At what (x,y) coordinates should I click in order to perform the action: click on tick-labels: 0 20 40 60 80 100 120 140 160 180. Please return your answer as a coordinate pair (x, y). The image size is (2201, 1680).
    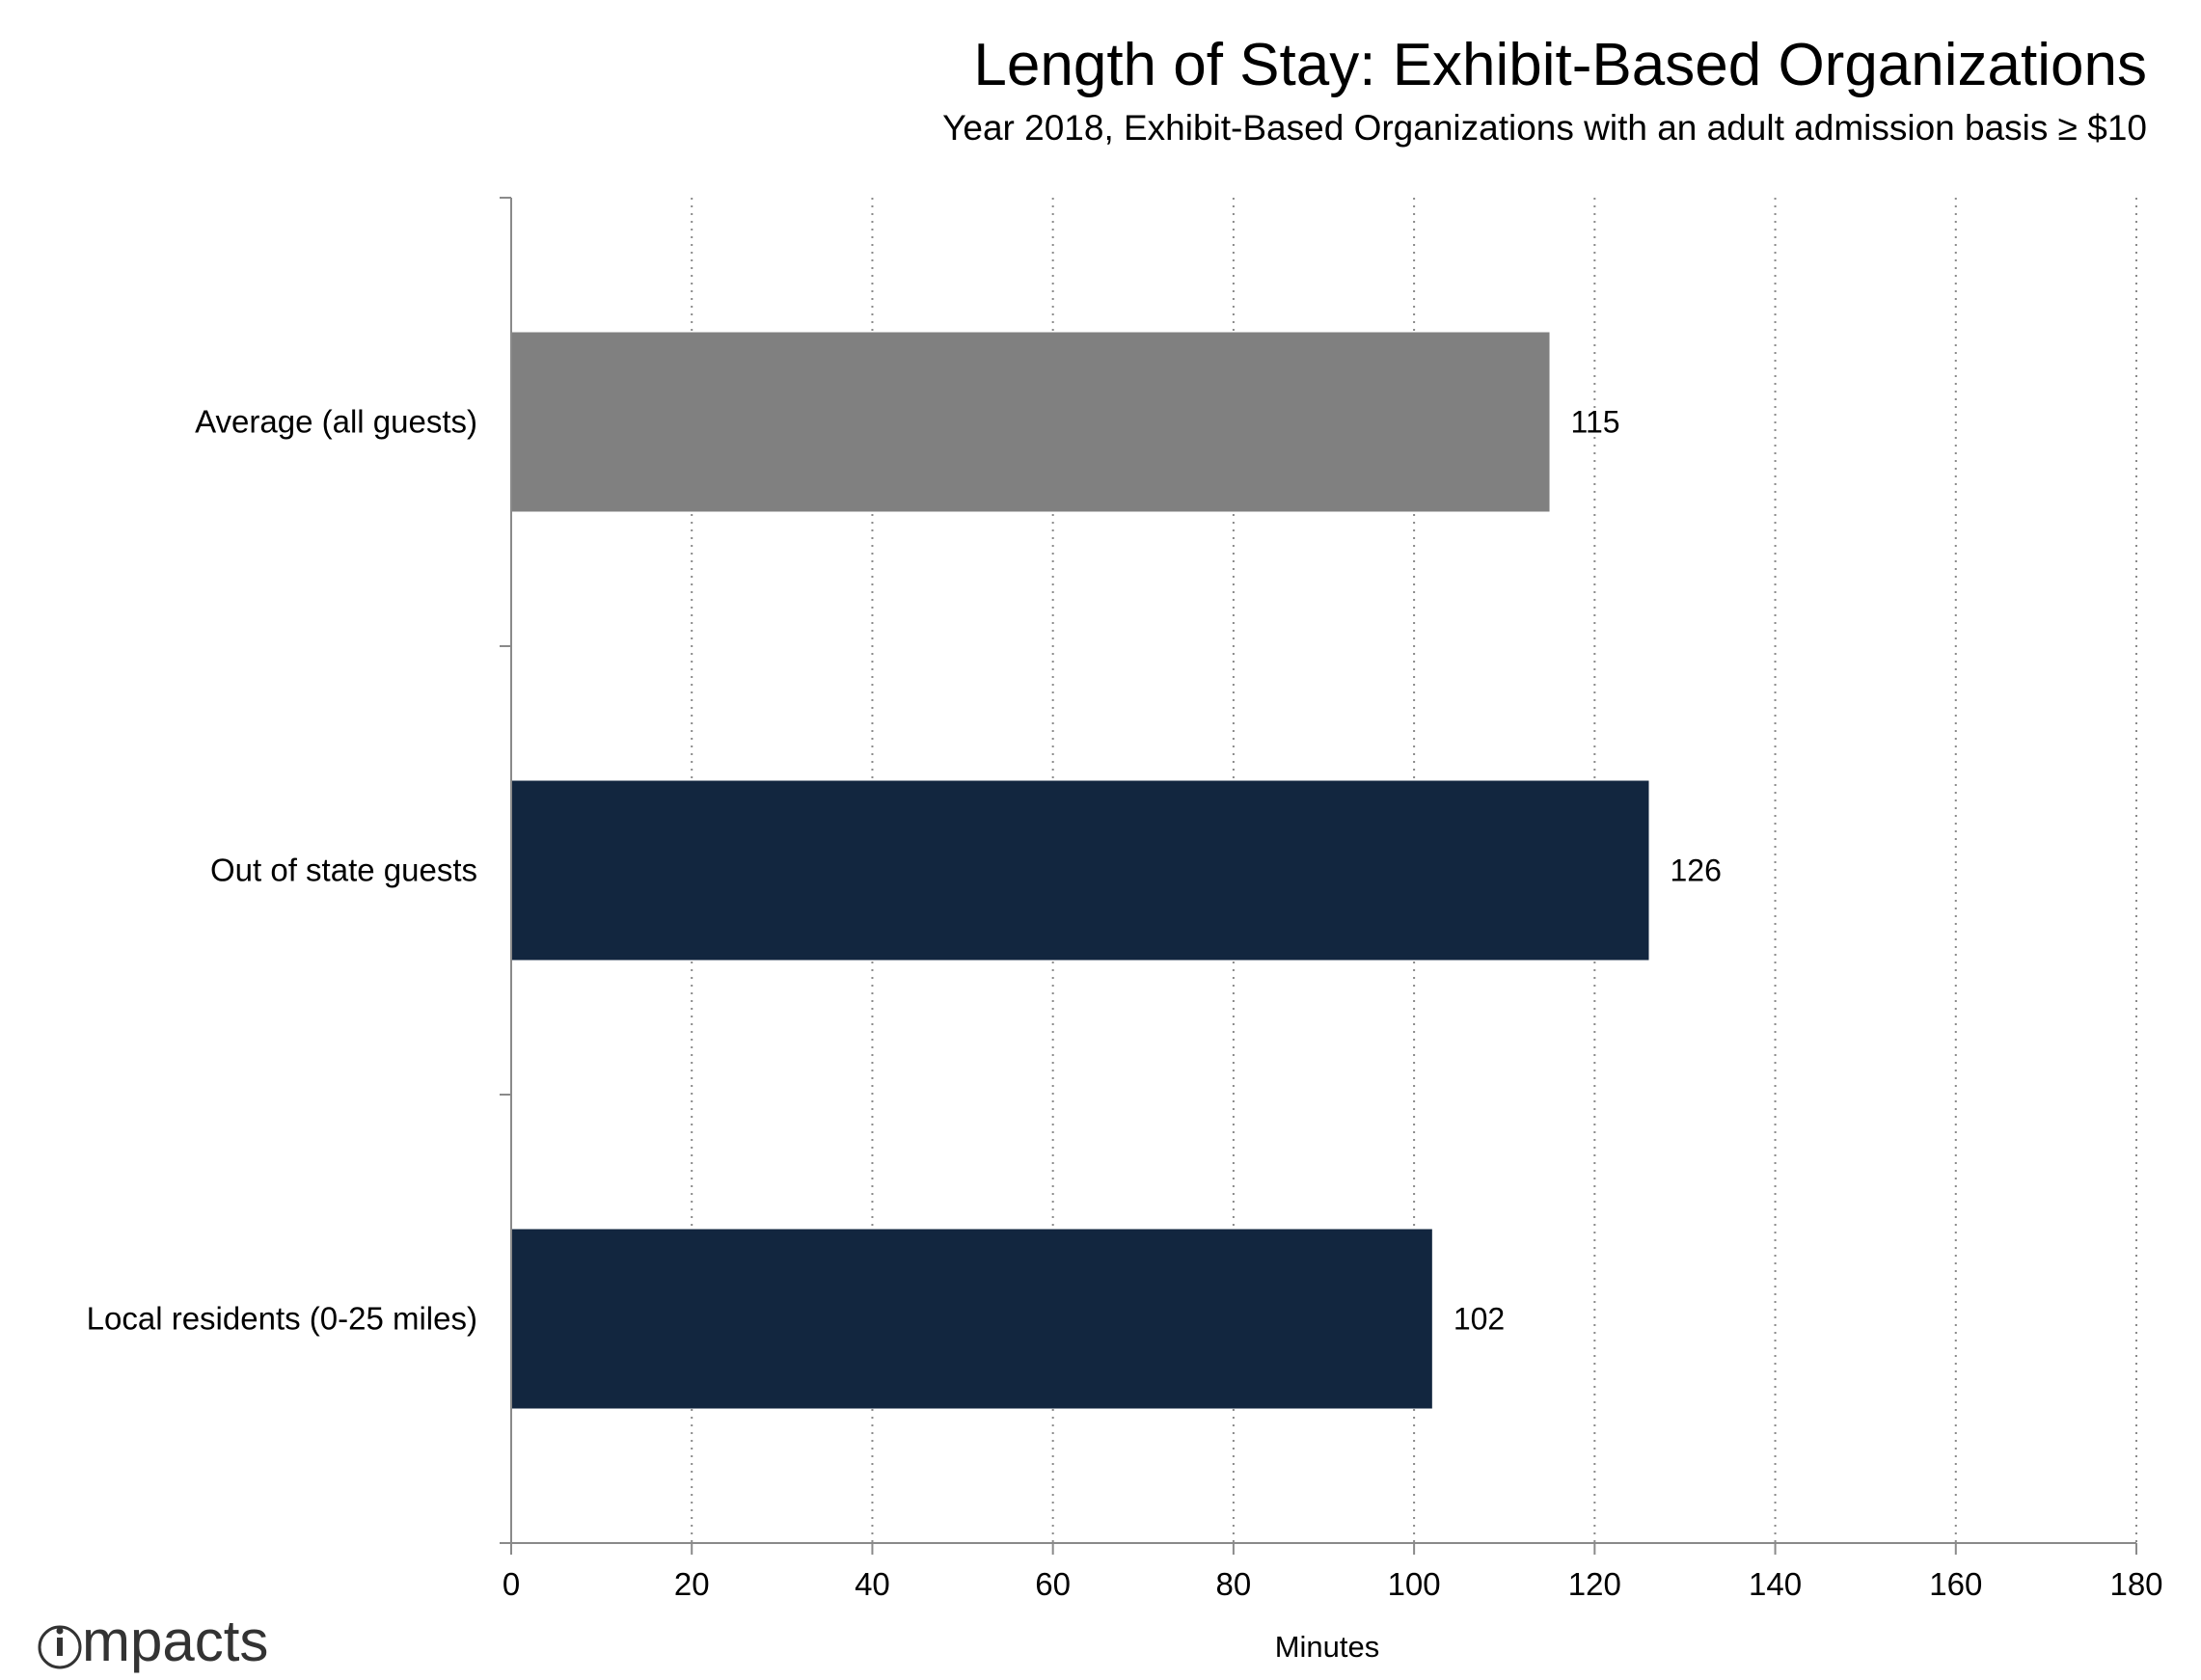
    Looking at the image, I should click on (1333, 1584).